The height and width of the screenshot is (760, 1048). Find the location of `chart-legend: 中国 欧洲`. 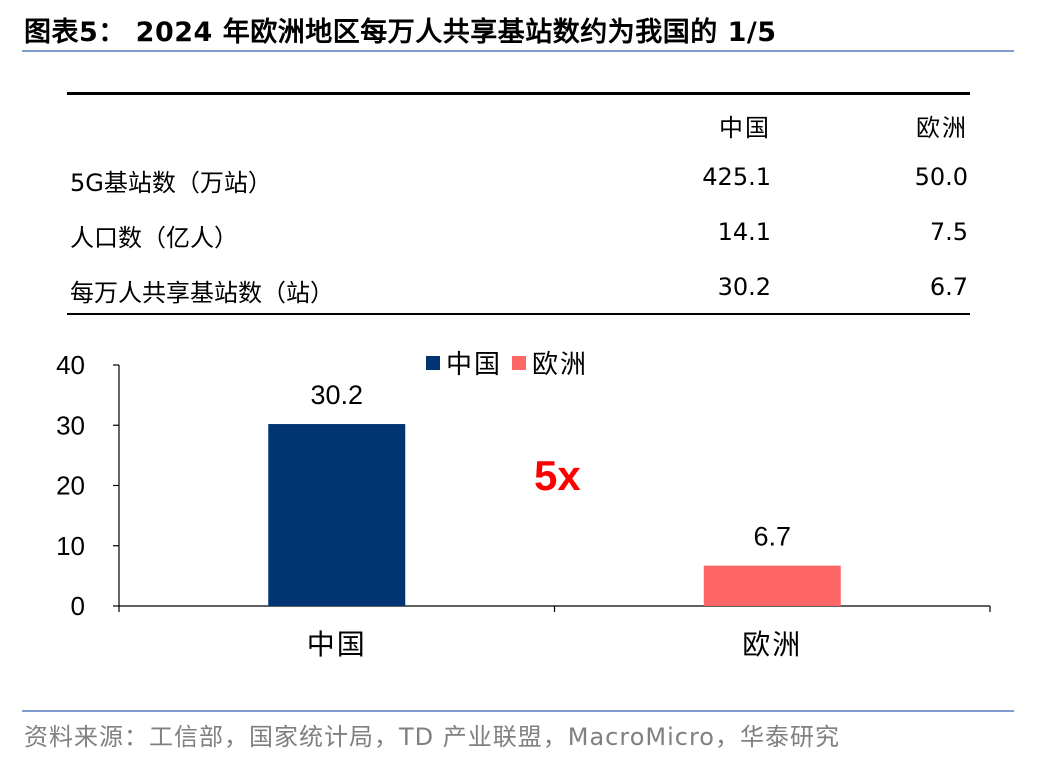

chart-legend: 中国 欧洲 is located at coordinates (512, 362).